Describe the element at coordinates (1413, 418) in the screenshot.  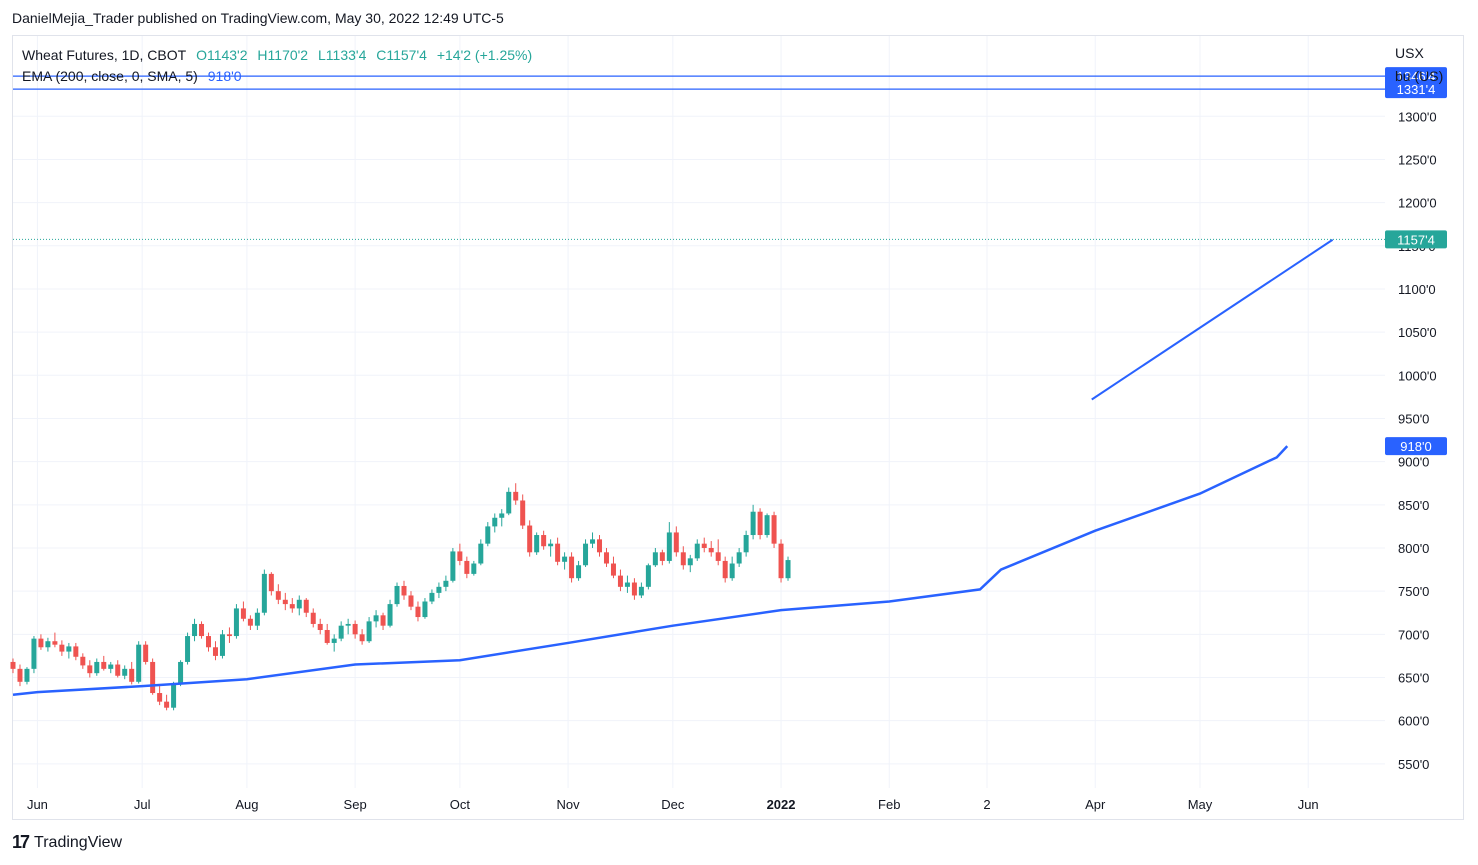
I see `y-tick-label: 950'0` at that location.